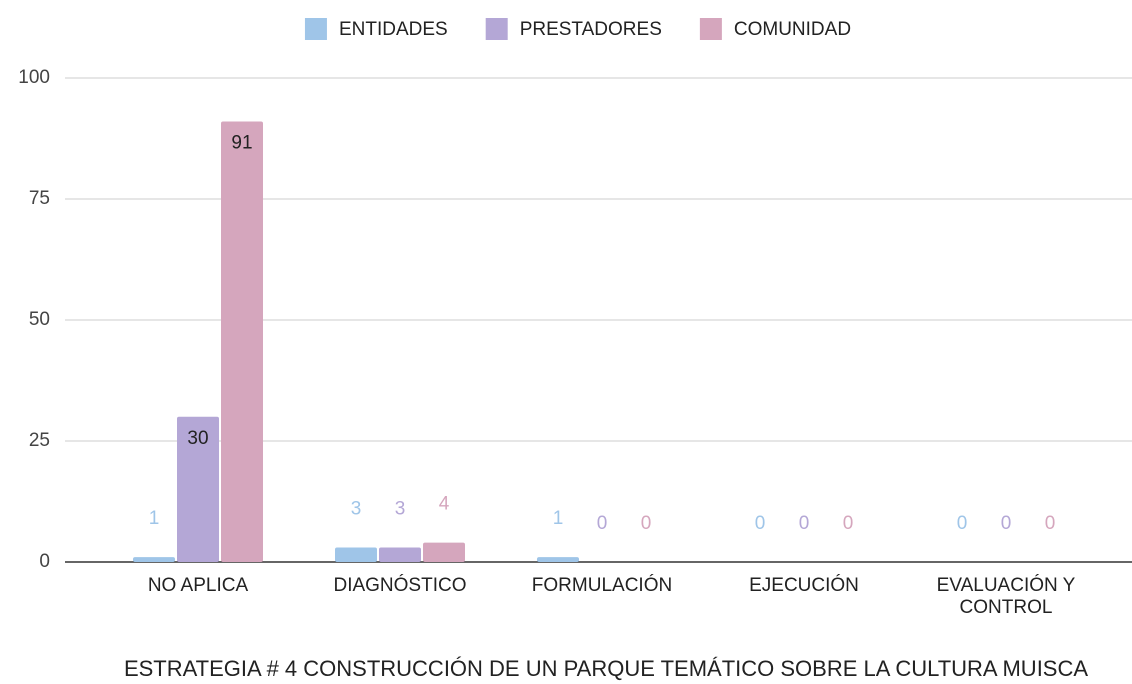 This screenshot has height=684, width=1132. Describe the element at coordinates (1006, 596) in the screenshot. I see `x-tick-label: EVALUACIÓN Y CONTROL` at that location.